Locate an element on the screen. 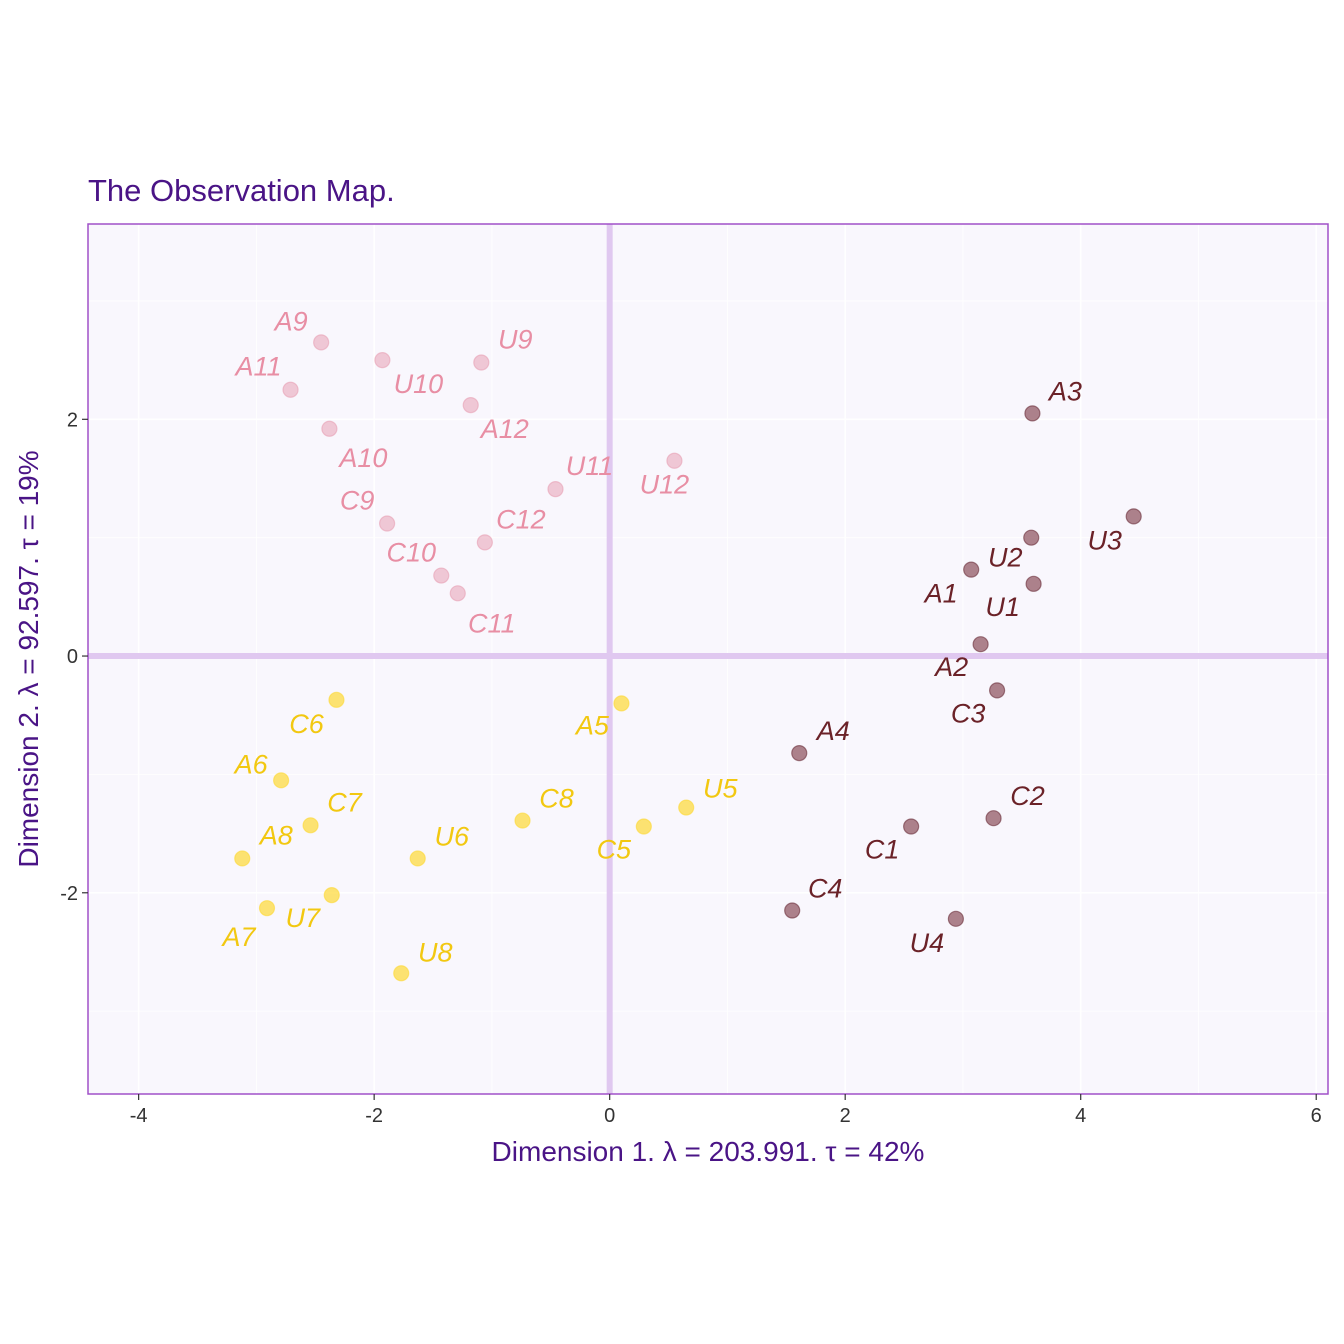 The height and width of the screenshot is (1344, 1344). point-label-c10: C10 is located at coordinates (412, 553).